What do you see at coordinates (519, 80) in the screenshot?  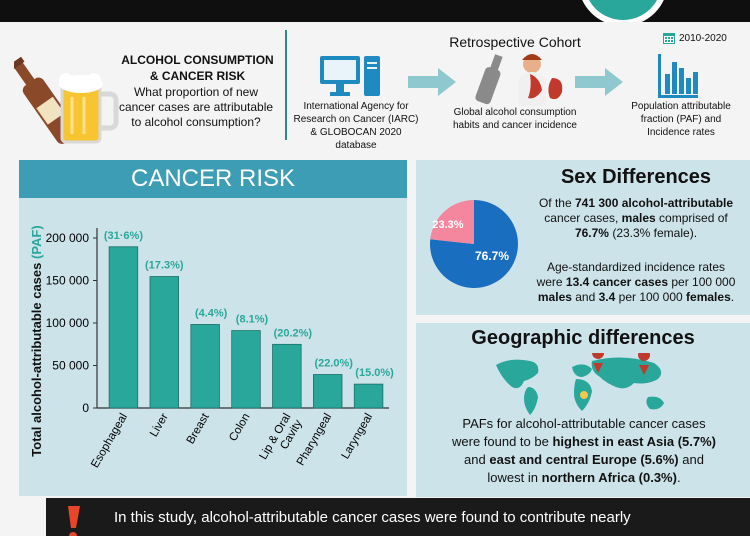 I see `bottle-person-icon` at bounding box center [519, 80].